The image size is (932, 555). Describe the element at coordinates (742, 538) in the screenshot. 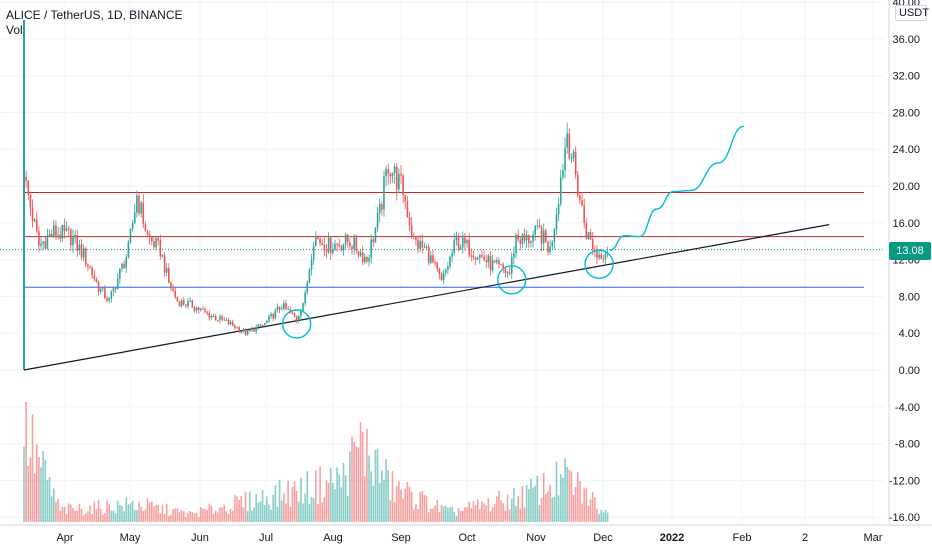

I see `time-tick-label: Feb` at that location.